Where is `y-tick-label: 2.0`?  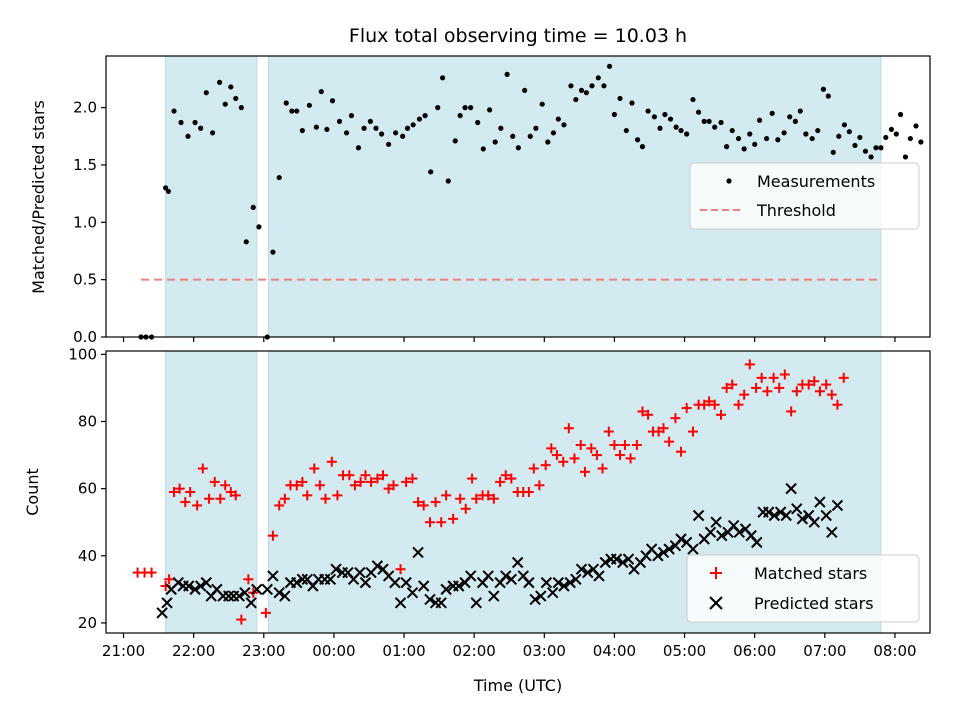
y-tick-label: 2.0 is located at coordinates (85, 108).